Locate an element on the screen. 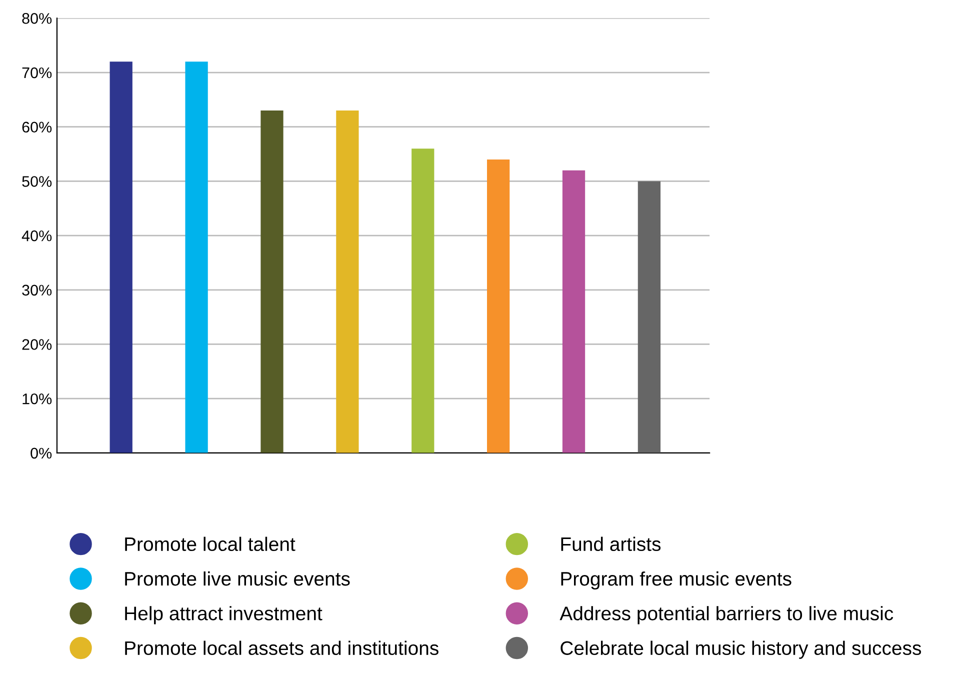  legend-label: Address potential barriers to live music is located at coordinates (727, 615).